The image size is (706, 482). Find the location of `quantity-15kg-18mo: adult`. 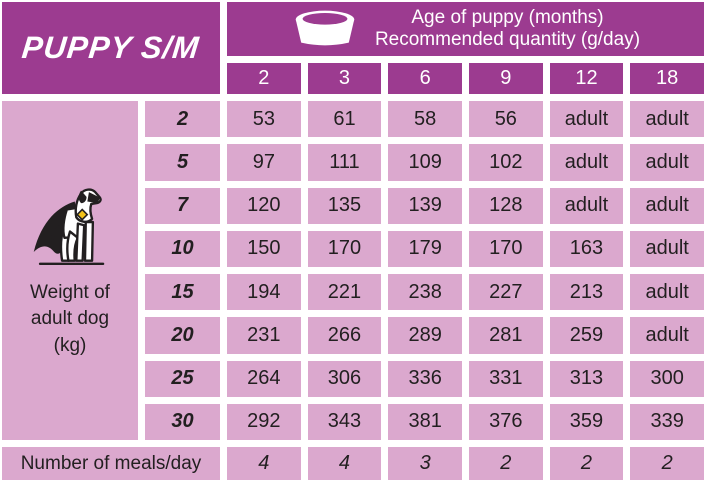

quantity-15kg-18mo: adult is located at coordinates (667, 292).